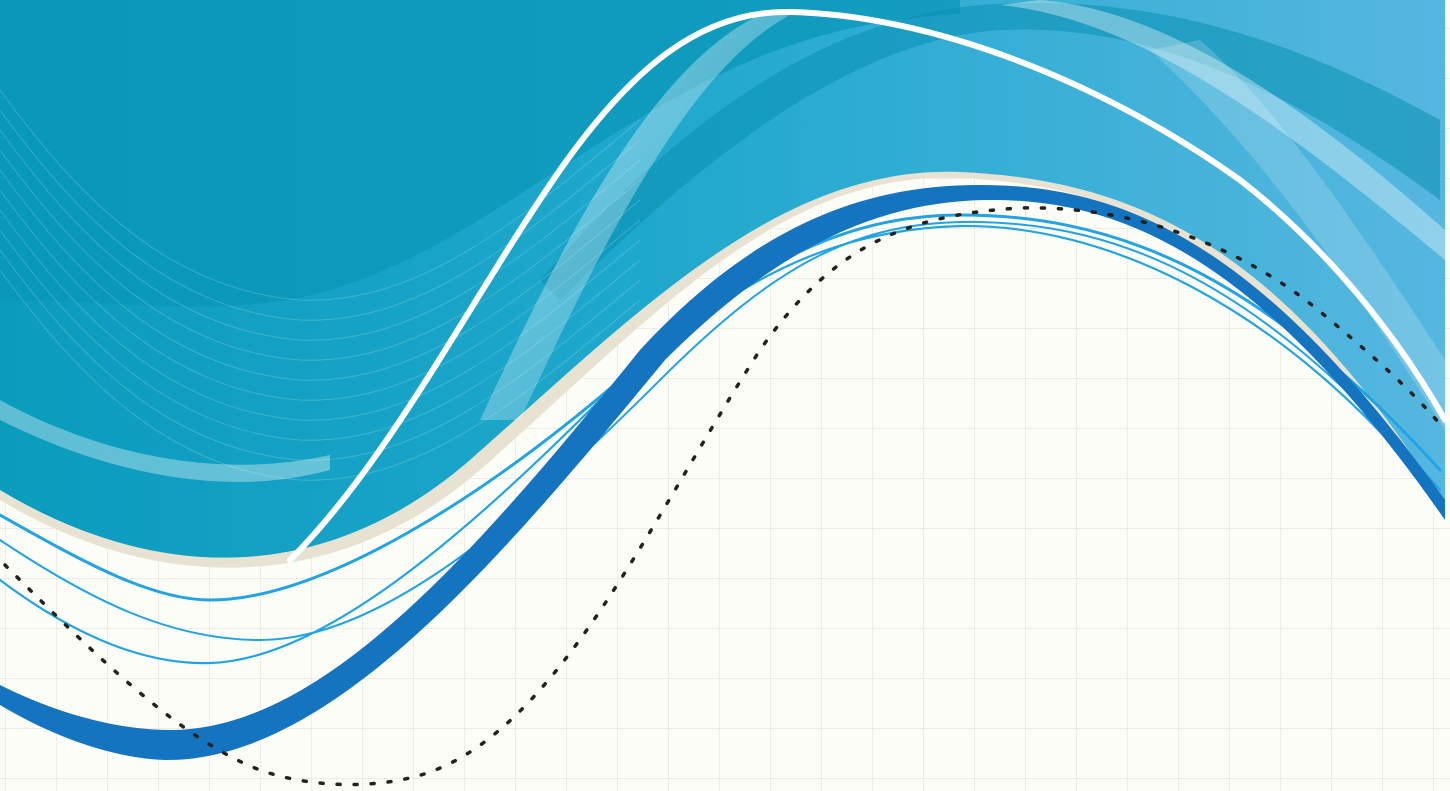 The image size is (1450, 791). What do you see at coordinates (165, 441) in the screenshot?
I see `white-sheen-left` at bounding box center [165, 441].